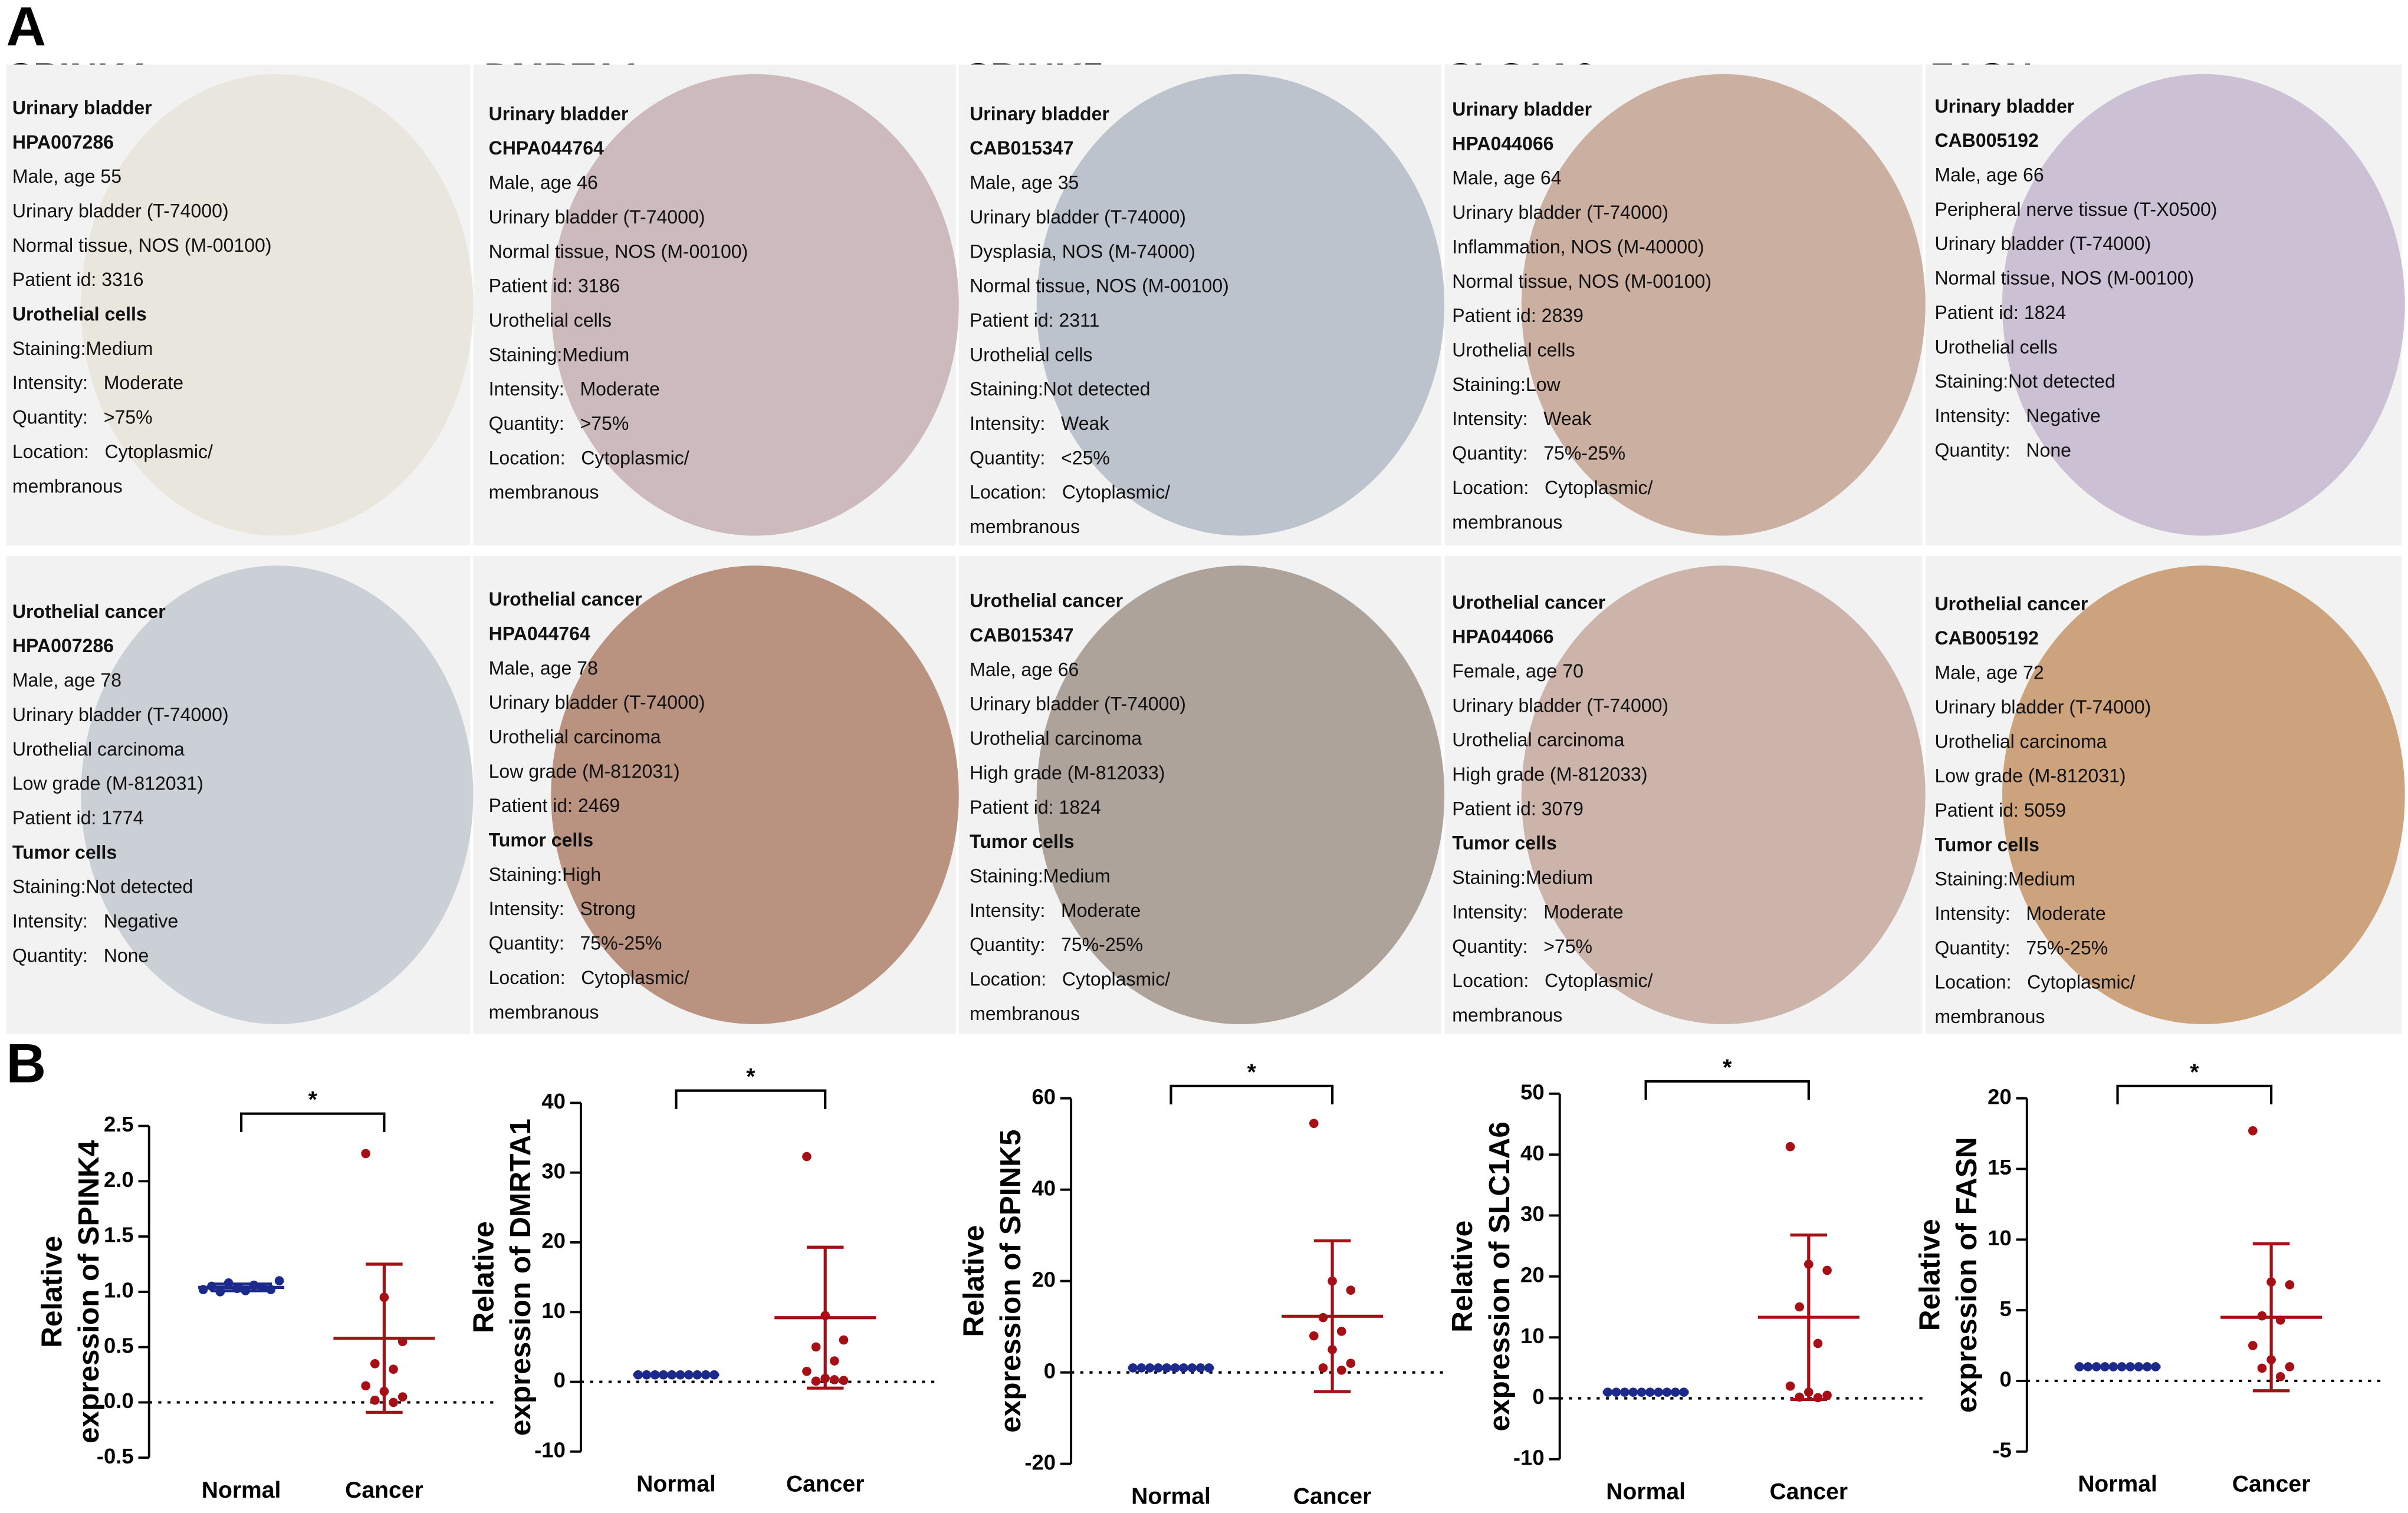  Describe the element at coordinates (2005, 1379) in the screenshot. I see `y-tick-label: 0` at that location.